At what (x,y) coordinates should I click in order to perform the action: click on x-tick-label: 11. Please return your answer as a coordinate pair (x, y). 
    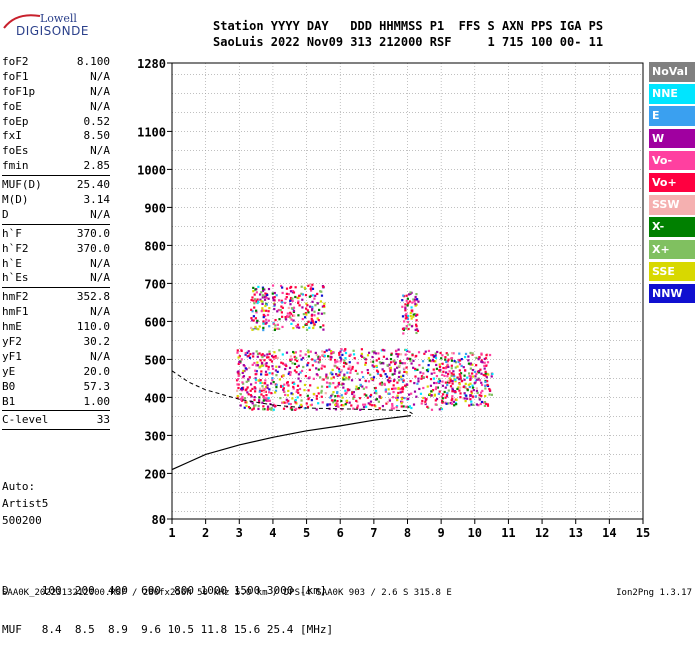
    Looking at the image, I should click on (508, 533).